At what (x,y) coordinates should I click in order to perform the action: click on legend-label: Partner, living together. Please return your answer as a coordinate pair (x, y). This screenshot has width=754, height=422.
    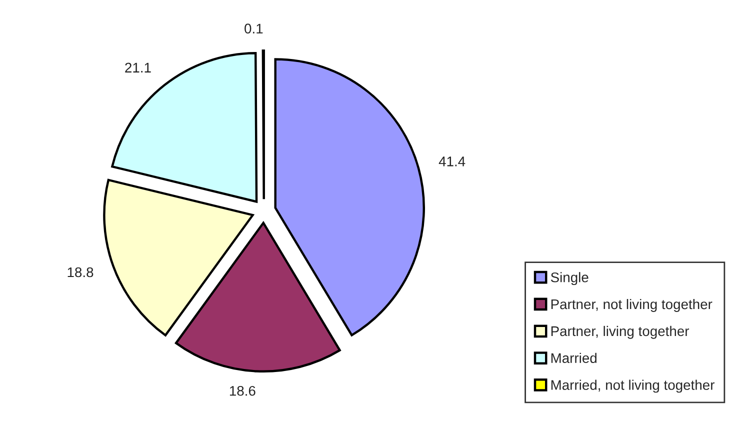
    Looking at the image, I should click on (620, 332).